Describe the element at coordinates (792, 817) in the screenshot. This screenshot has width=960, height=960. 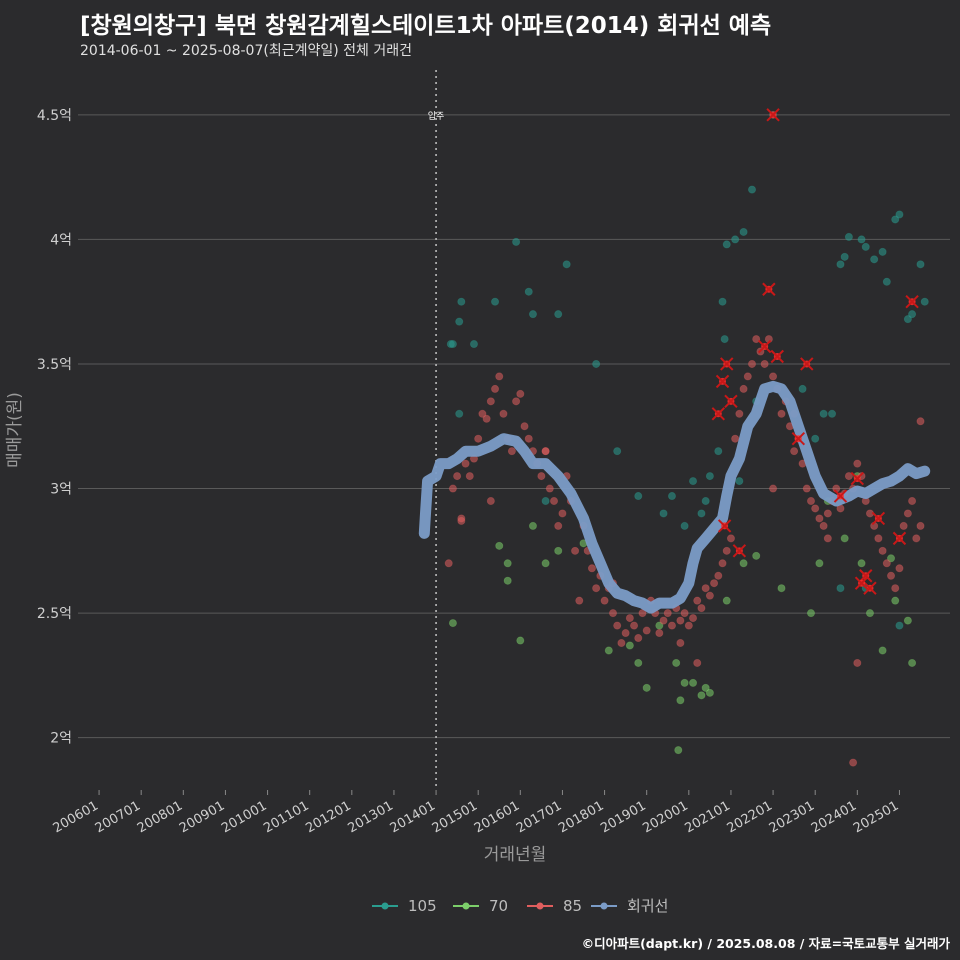
I see `x-tick-label: 202301` at that location.